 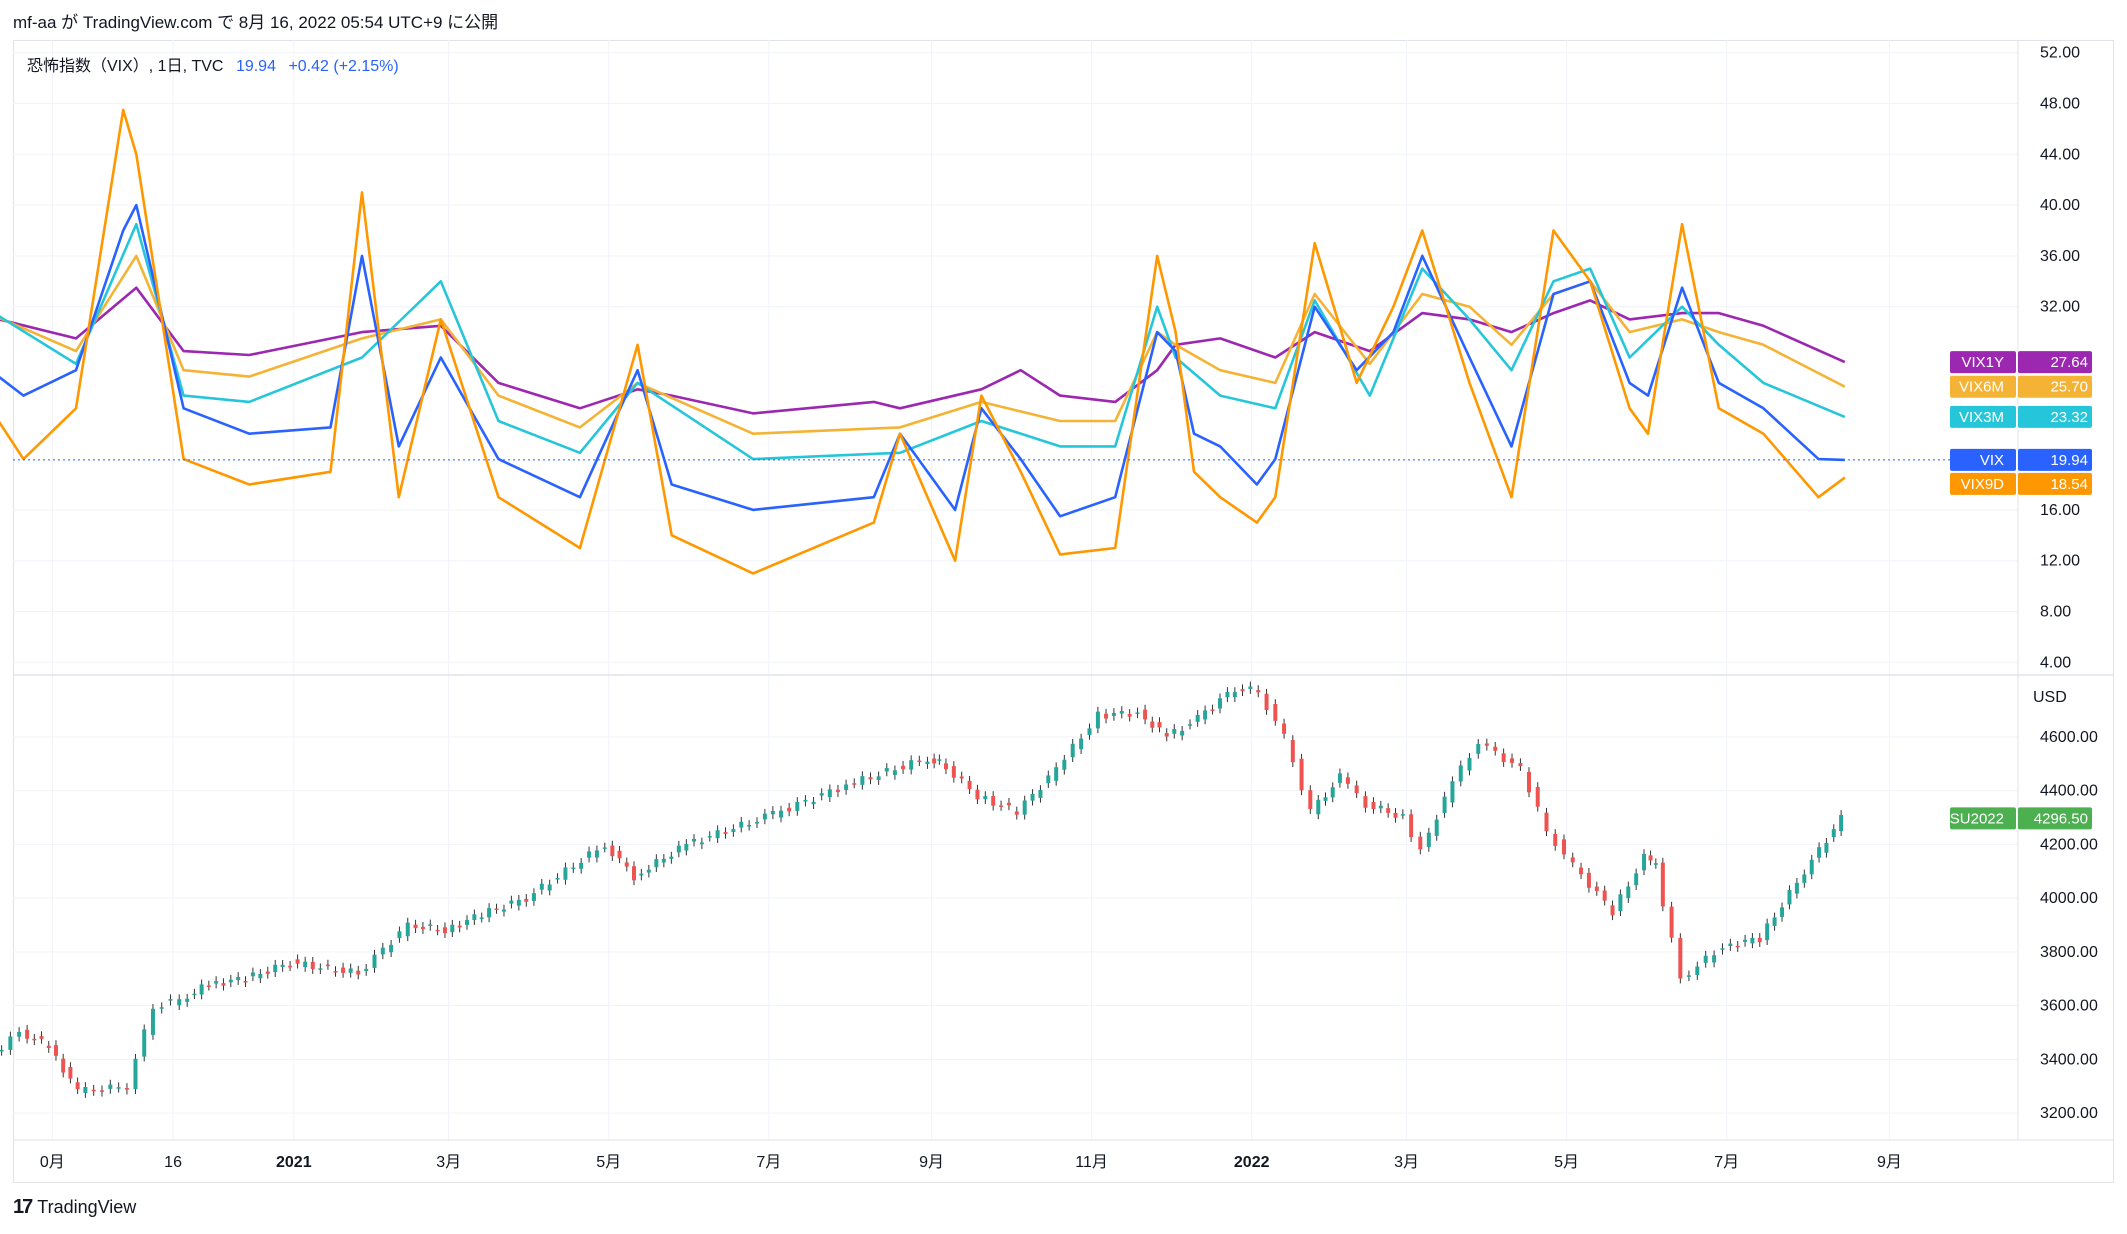 I want to click on x-tick-label: 11月, so click(x=1091, y=1162).